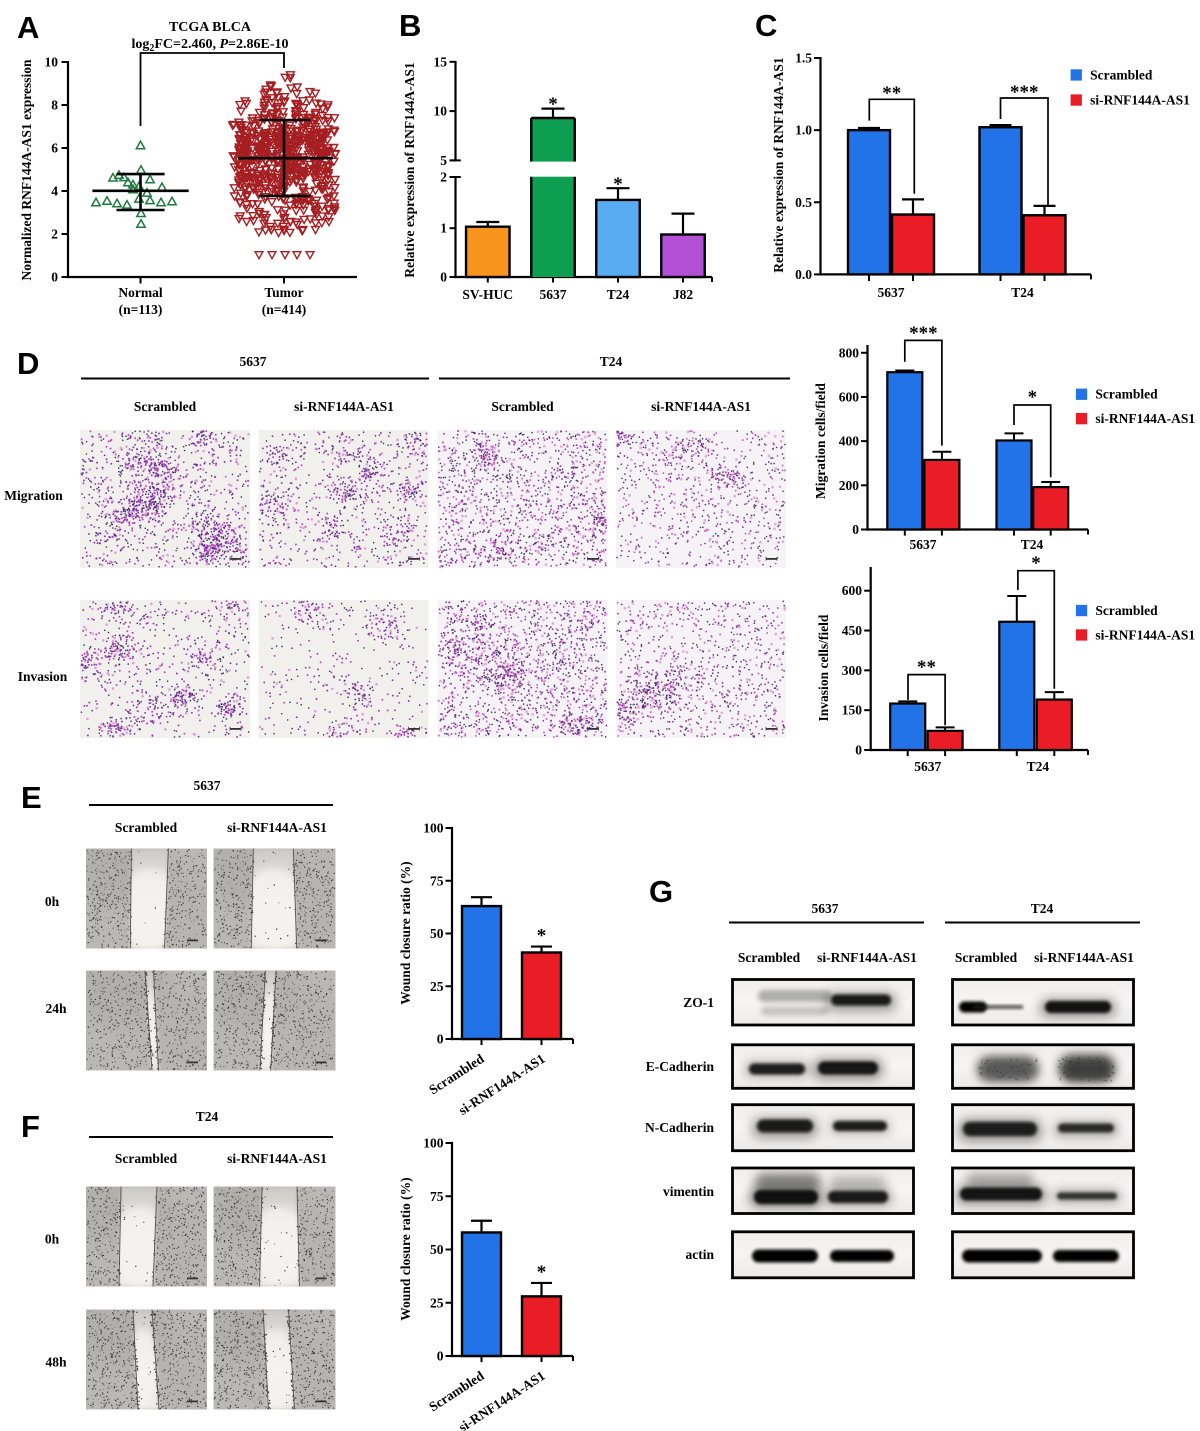  I want to click on svg-text: A, so click(28, 27).